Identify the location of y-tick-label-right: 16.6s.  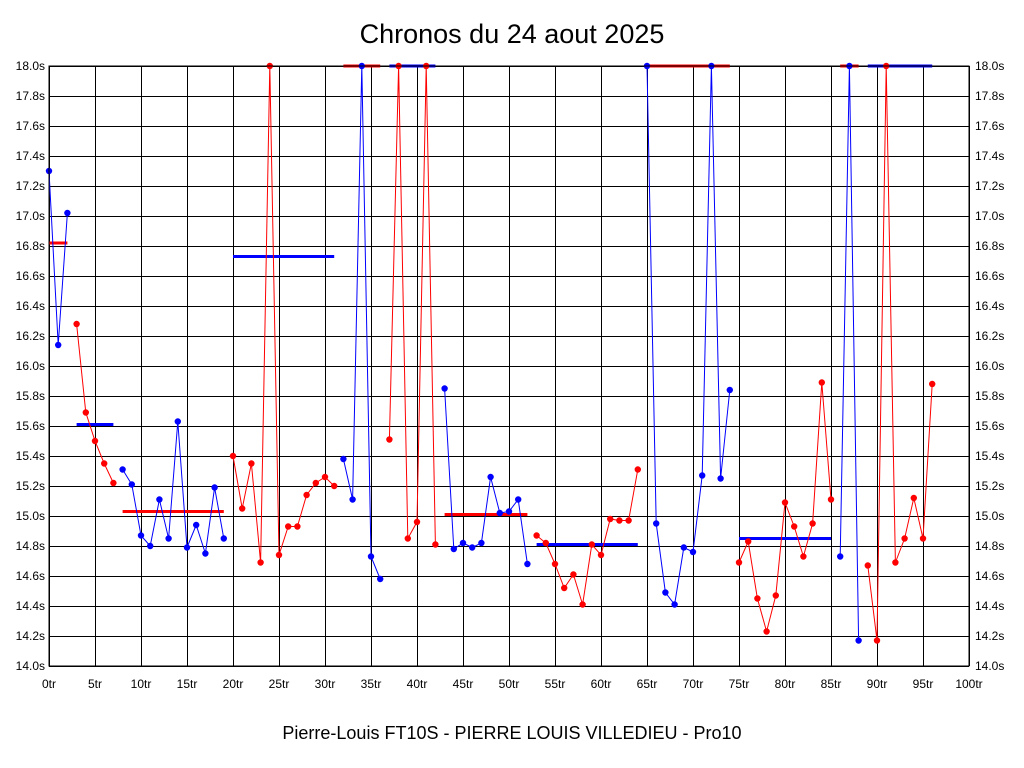
(989, 276).